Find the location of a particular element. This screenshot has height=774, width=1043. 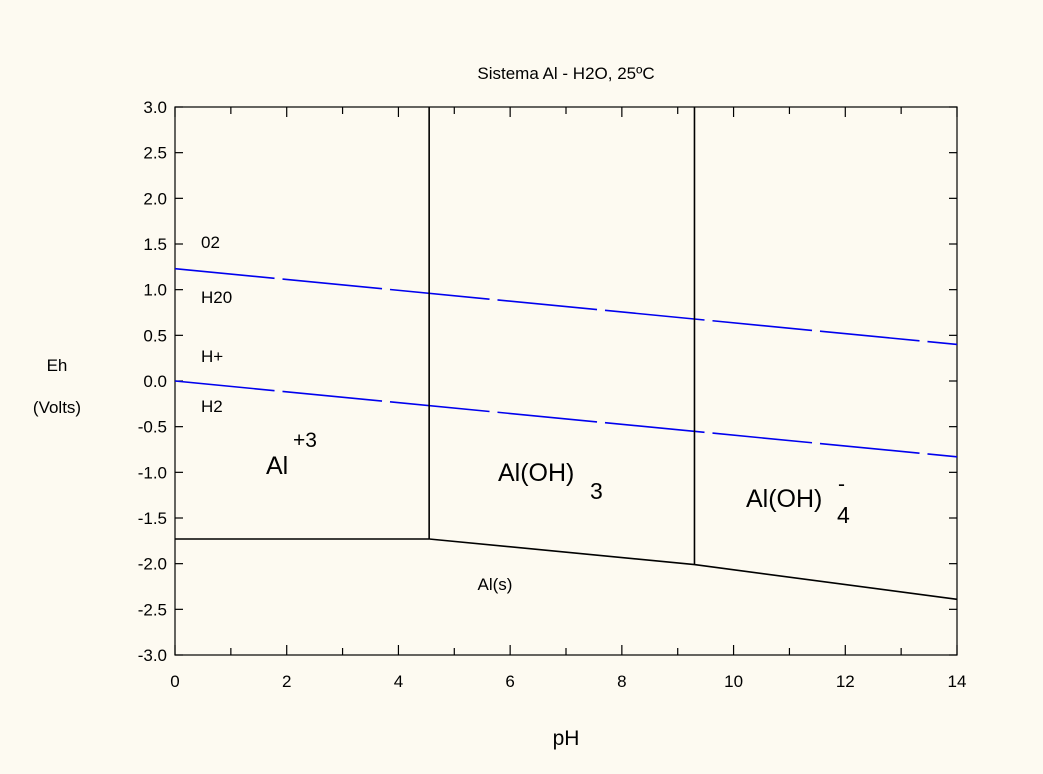

y-tick-label: -1.5 is located at coordinates (152, 518).